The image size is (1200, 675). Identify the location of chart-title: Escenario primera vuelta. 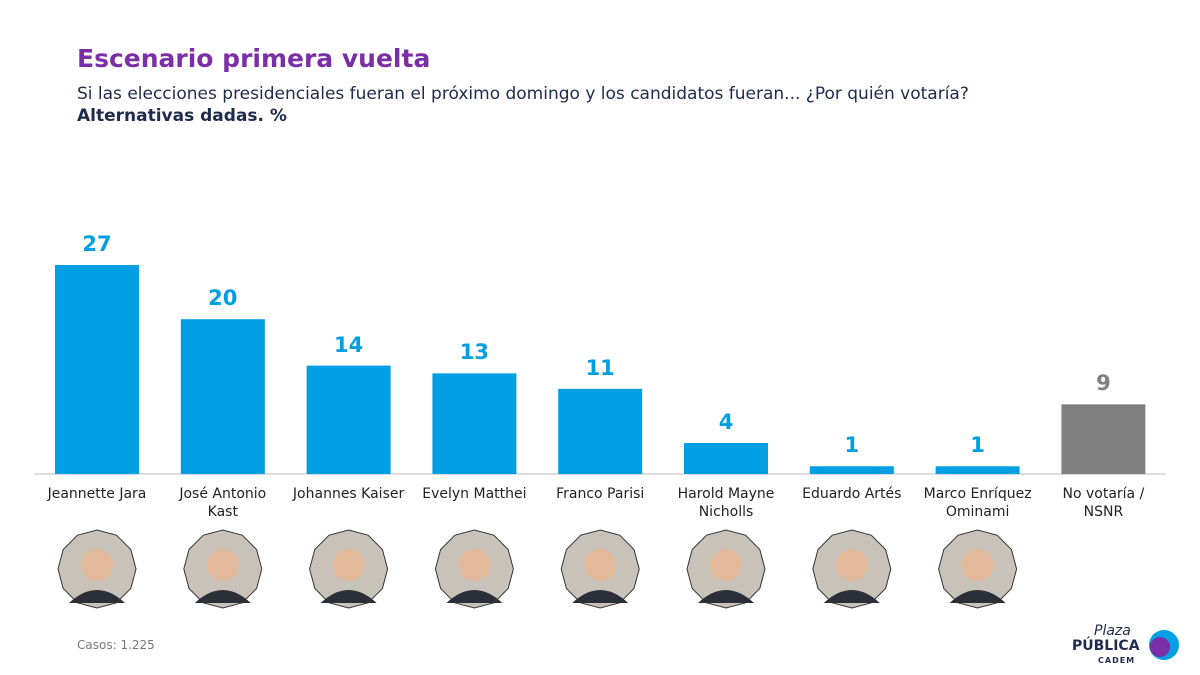
(254, 58).